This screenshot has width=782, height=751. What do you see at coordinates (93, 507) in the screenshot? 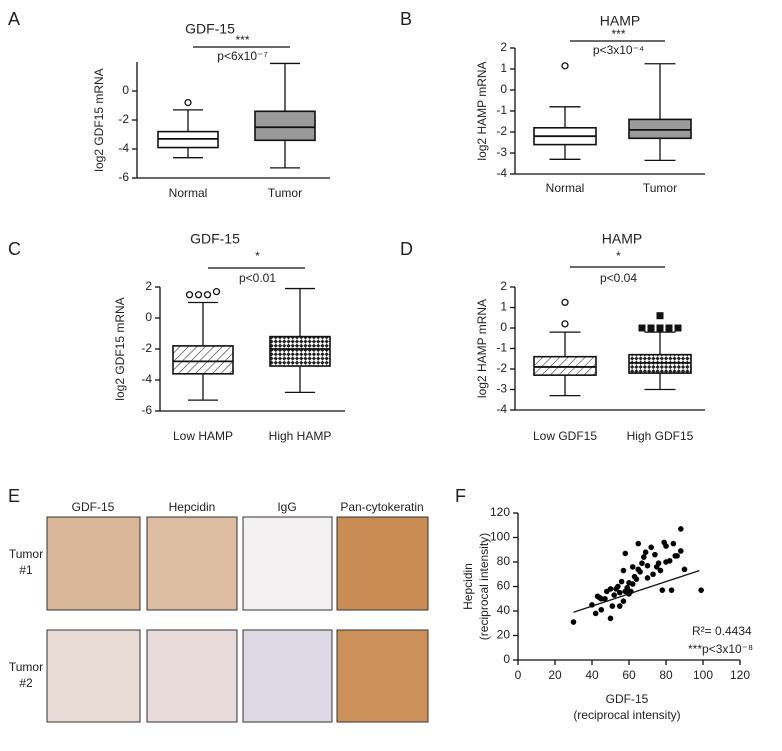
I see `column-header: GDF-15` at bounding box center [93, 507].